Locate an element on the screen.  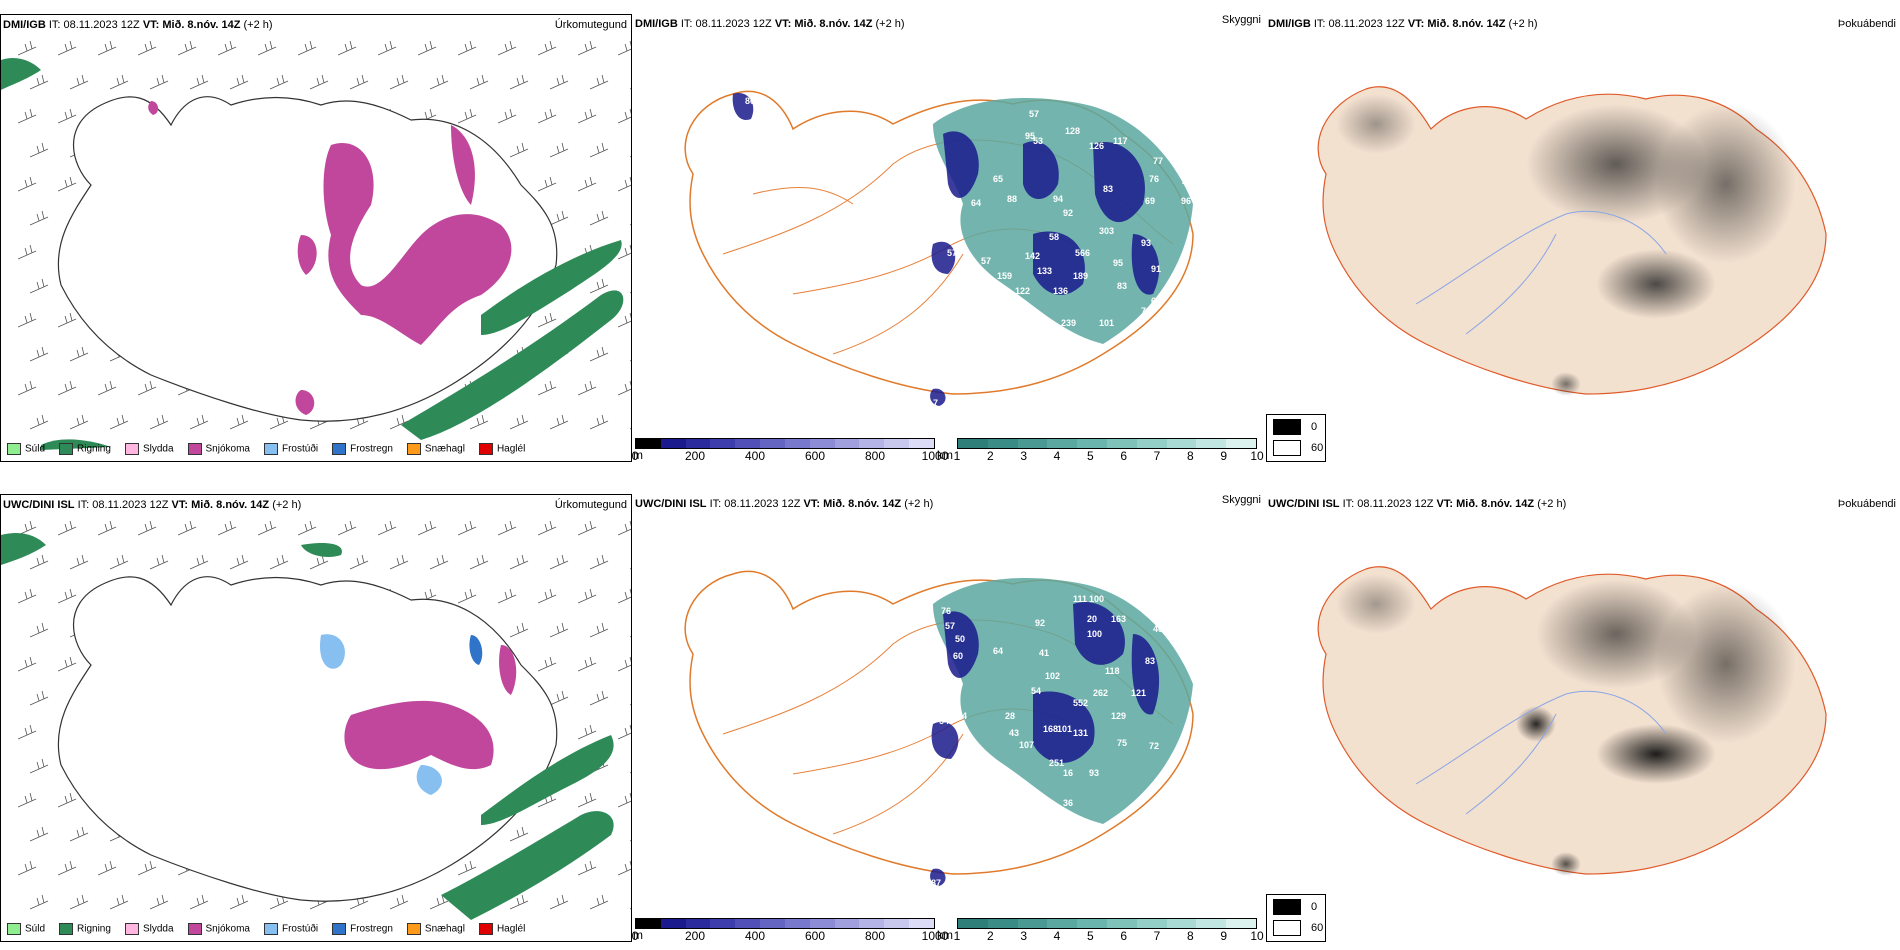
legend-item: Frostregn is located at coordinates (362, 449).